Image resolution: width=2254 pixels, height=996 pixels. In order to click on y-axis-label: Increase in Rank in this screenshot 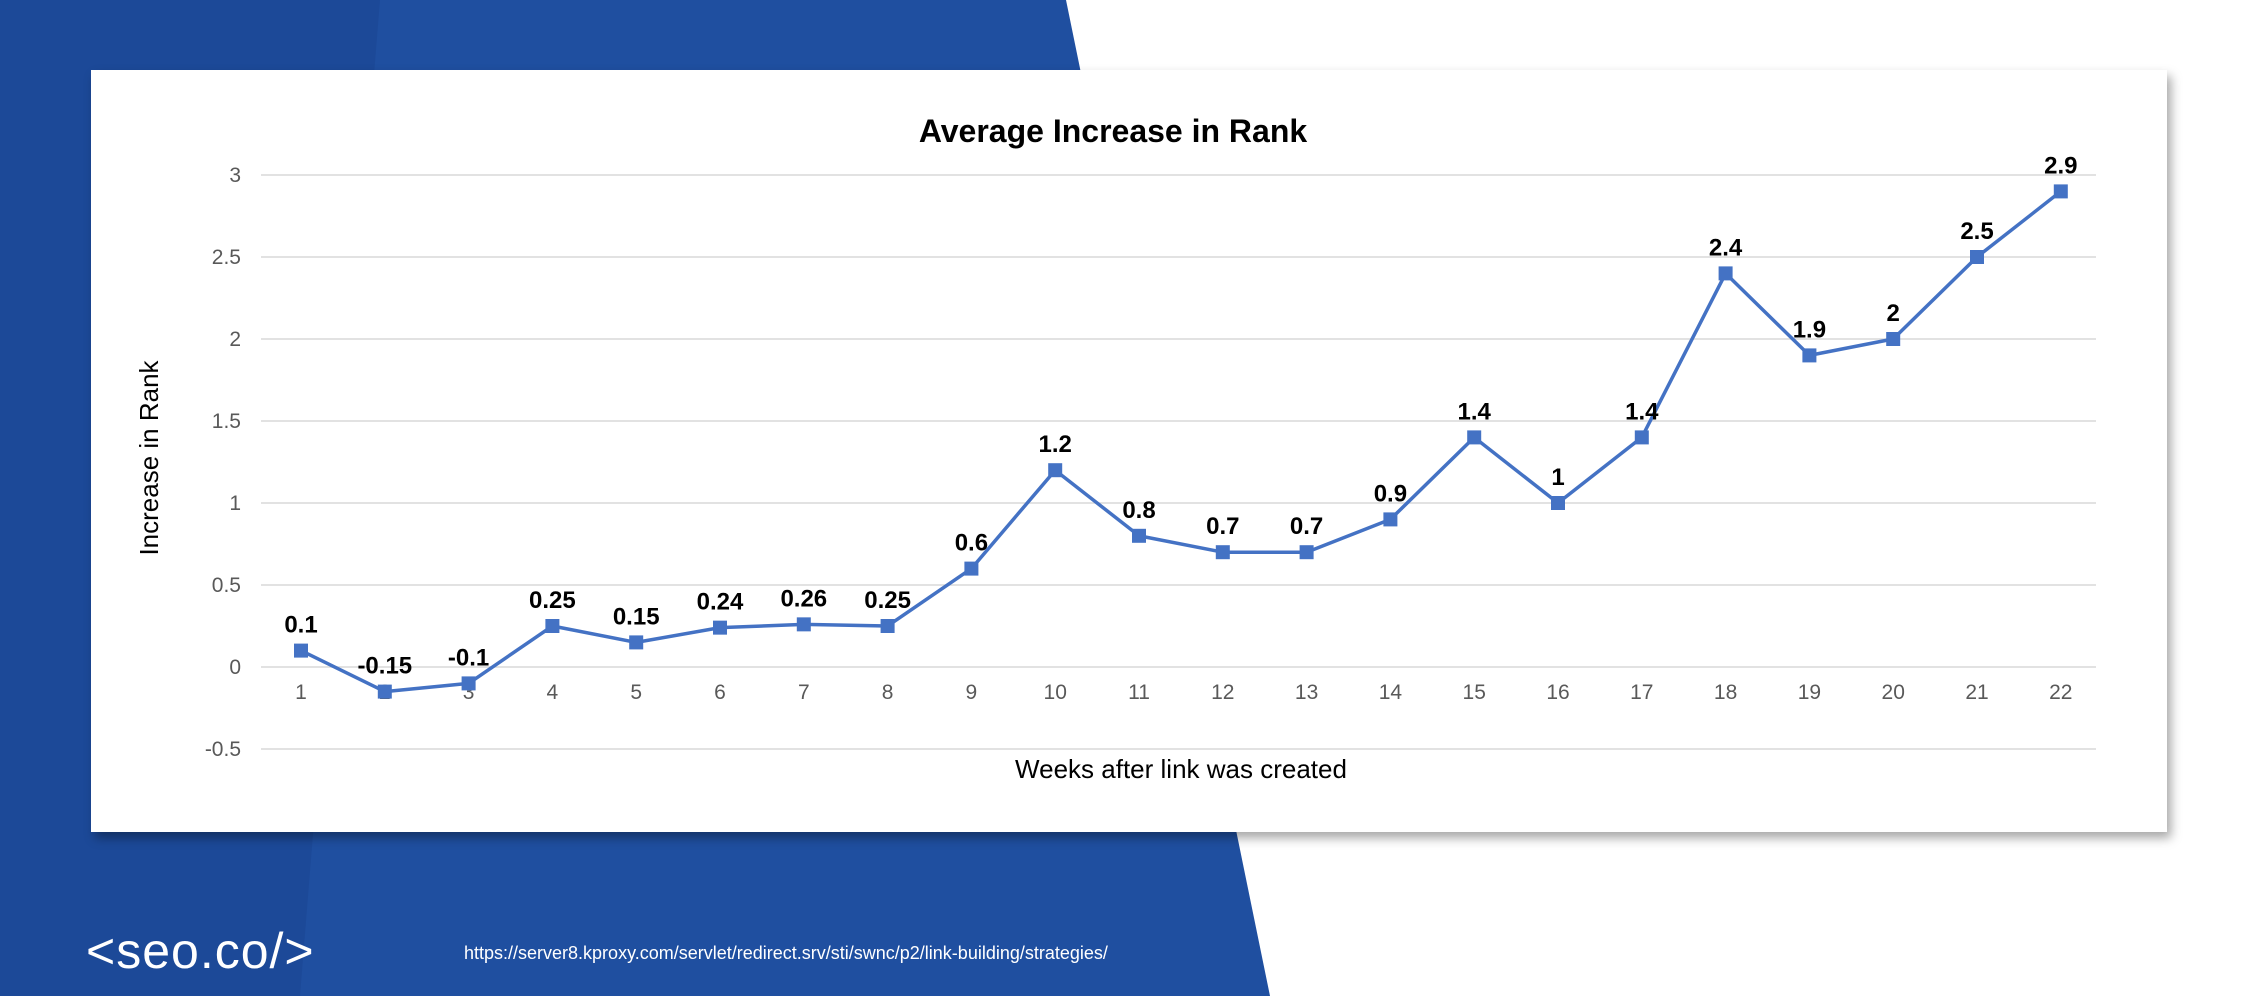, I will do `click(149, 457)`.